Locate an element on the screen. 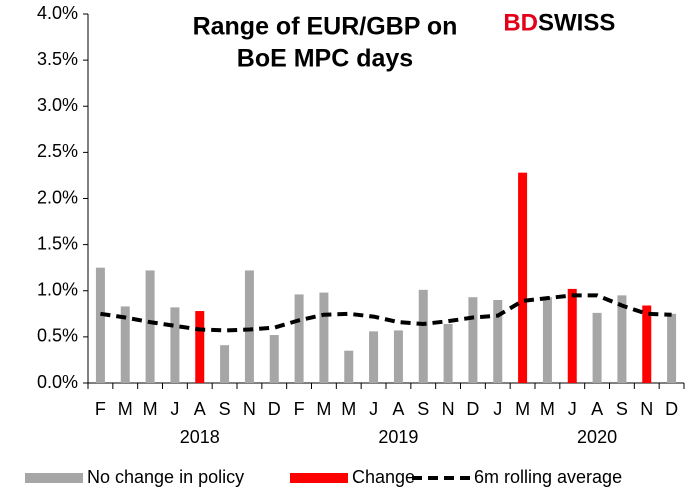  y-tick-label: 1.5% is located at coordinates (57, 243).